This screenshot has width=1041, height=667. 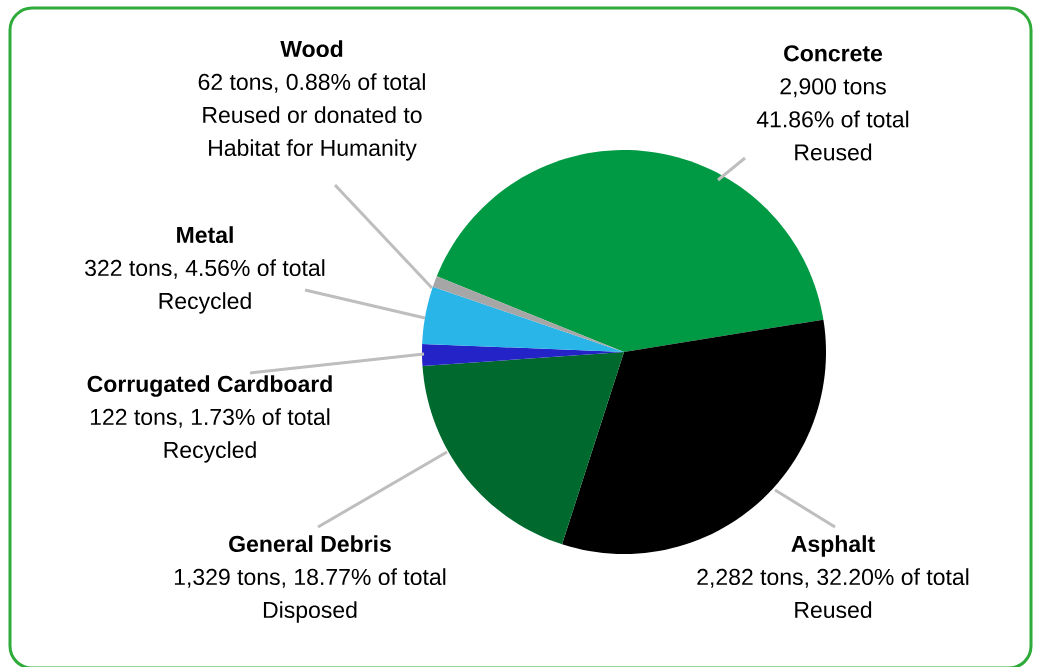 I want to click on data-label: 2,282 tons, 32.20% of total Reused, so click(x=833, y=593).